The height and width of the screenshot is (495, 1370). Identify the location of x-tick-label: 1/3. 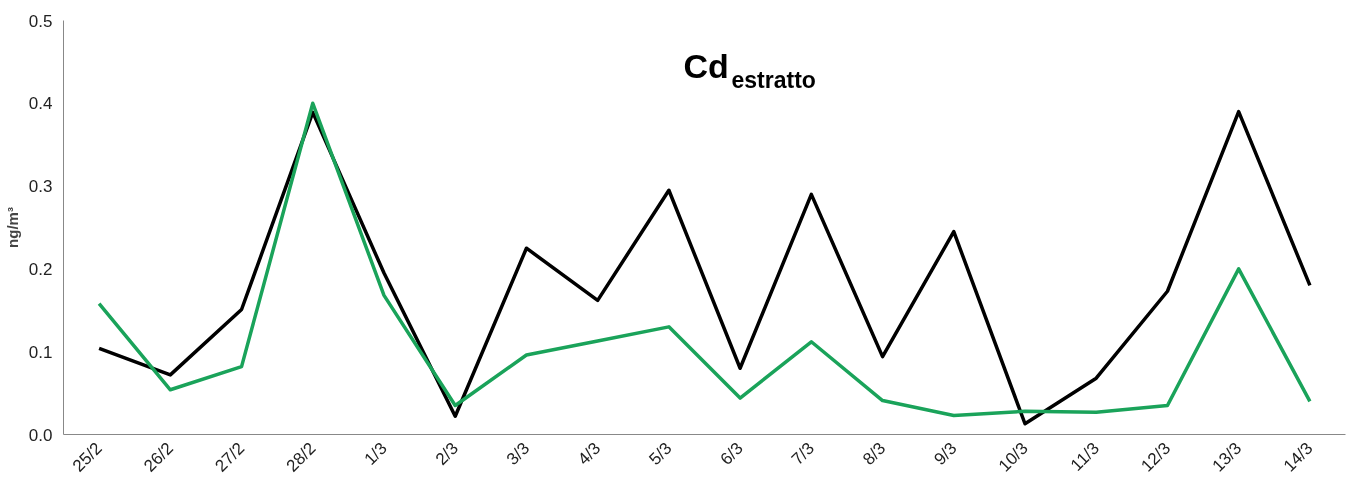
(375, 453).